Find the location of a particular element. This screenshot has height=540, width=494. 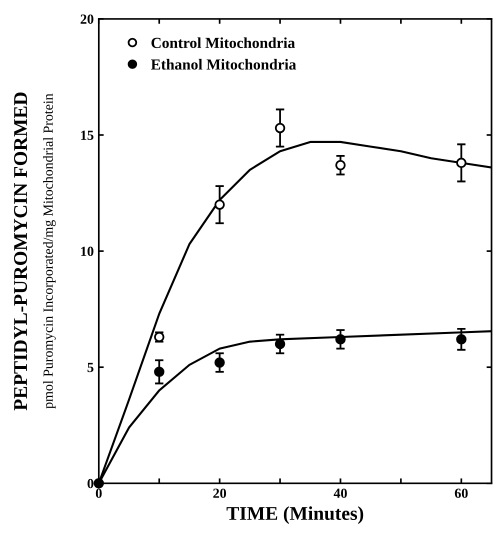

y-axis-title: PEPTIDYL-PUROMYCIN FORMED pmol Puromycin Incorporated/mg Mitochondrial Protein is located at coordinates (35, 251).